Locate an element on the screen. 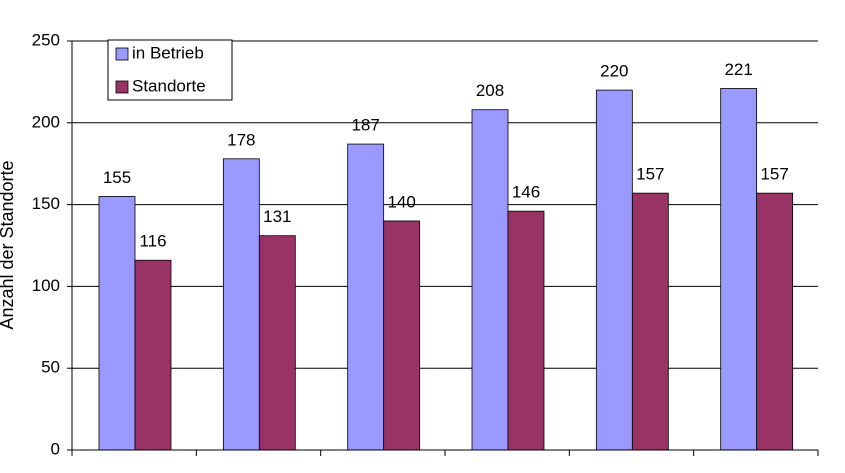 Image resolution: width=845 pixels, height=473 pixels. y-tick-label: 250 is located at coordinates (46, 39).